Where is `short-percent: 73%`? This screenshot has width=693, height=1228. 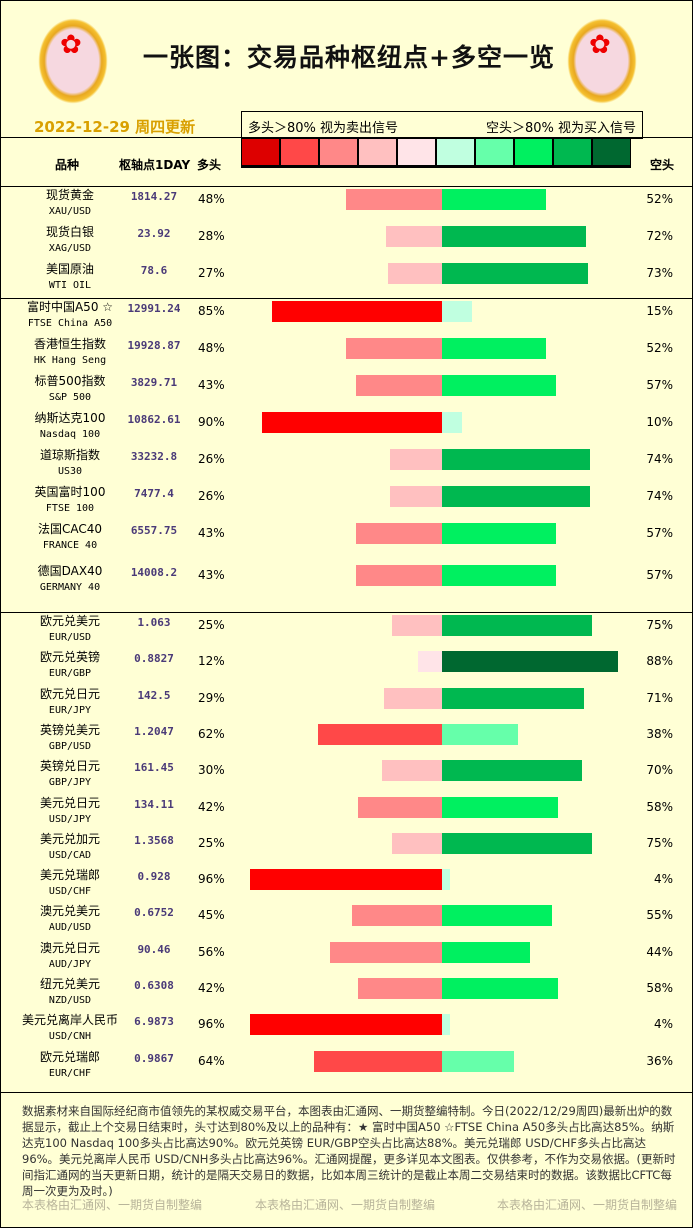 short-percent: 73% is located at coordinates (659, 273).